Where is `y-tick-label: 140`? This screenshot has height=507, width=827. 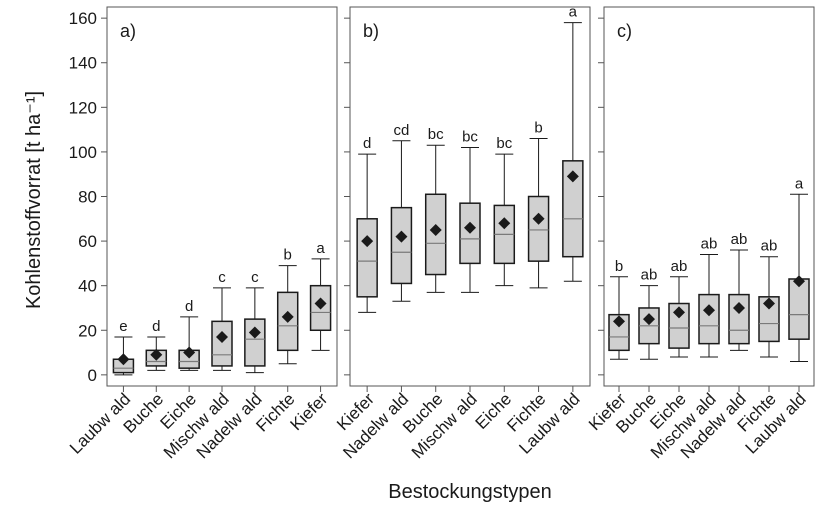
y-tick-label: 140 is located at coordinates (83, 63).